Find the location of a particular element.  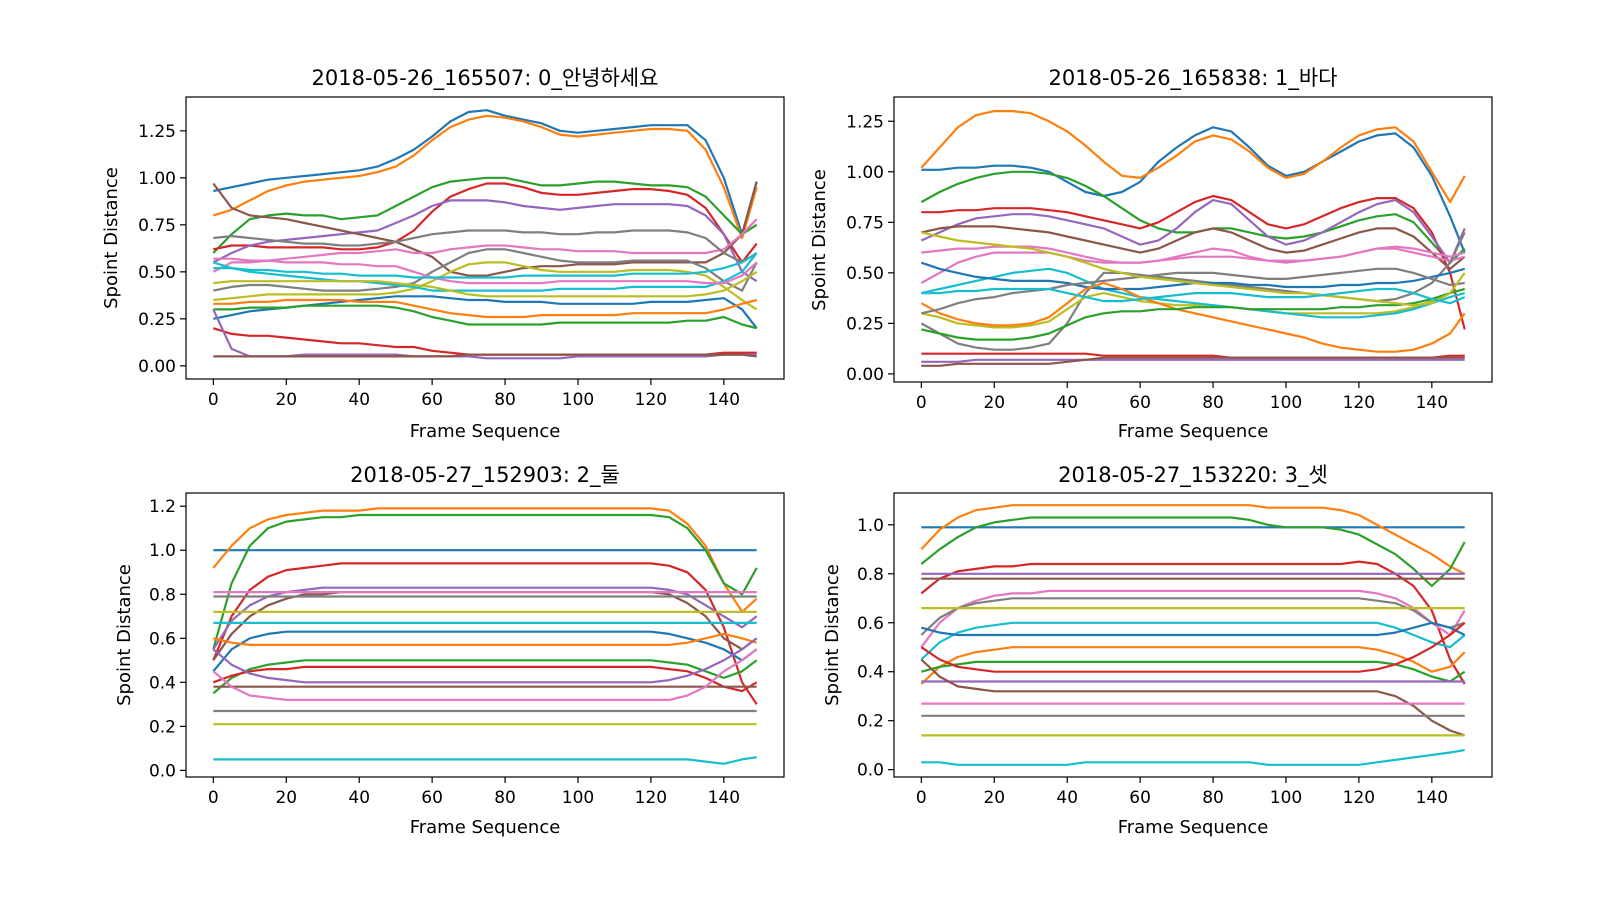

subplot-3-xlabel: Frame Sequence is located at coordinates (485, 827).